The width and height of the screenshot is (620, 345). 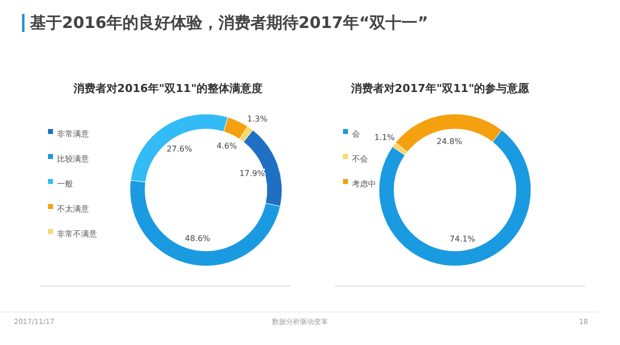 I want to click on chart-title: 消费者对2016年"双11"的整体满意度, so click(x=167, y=88).